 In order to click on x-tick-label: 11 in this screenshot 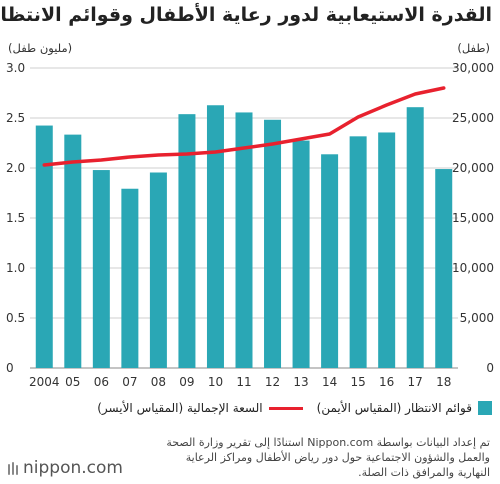, I will do `click(243, 382)`.